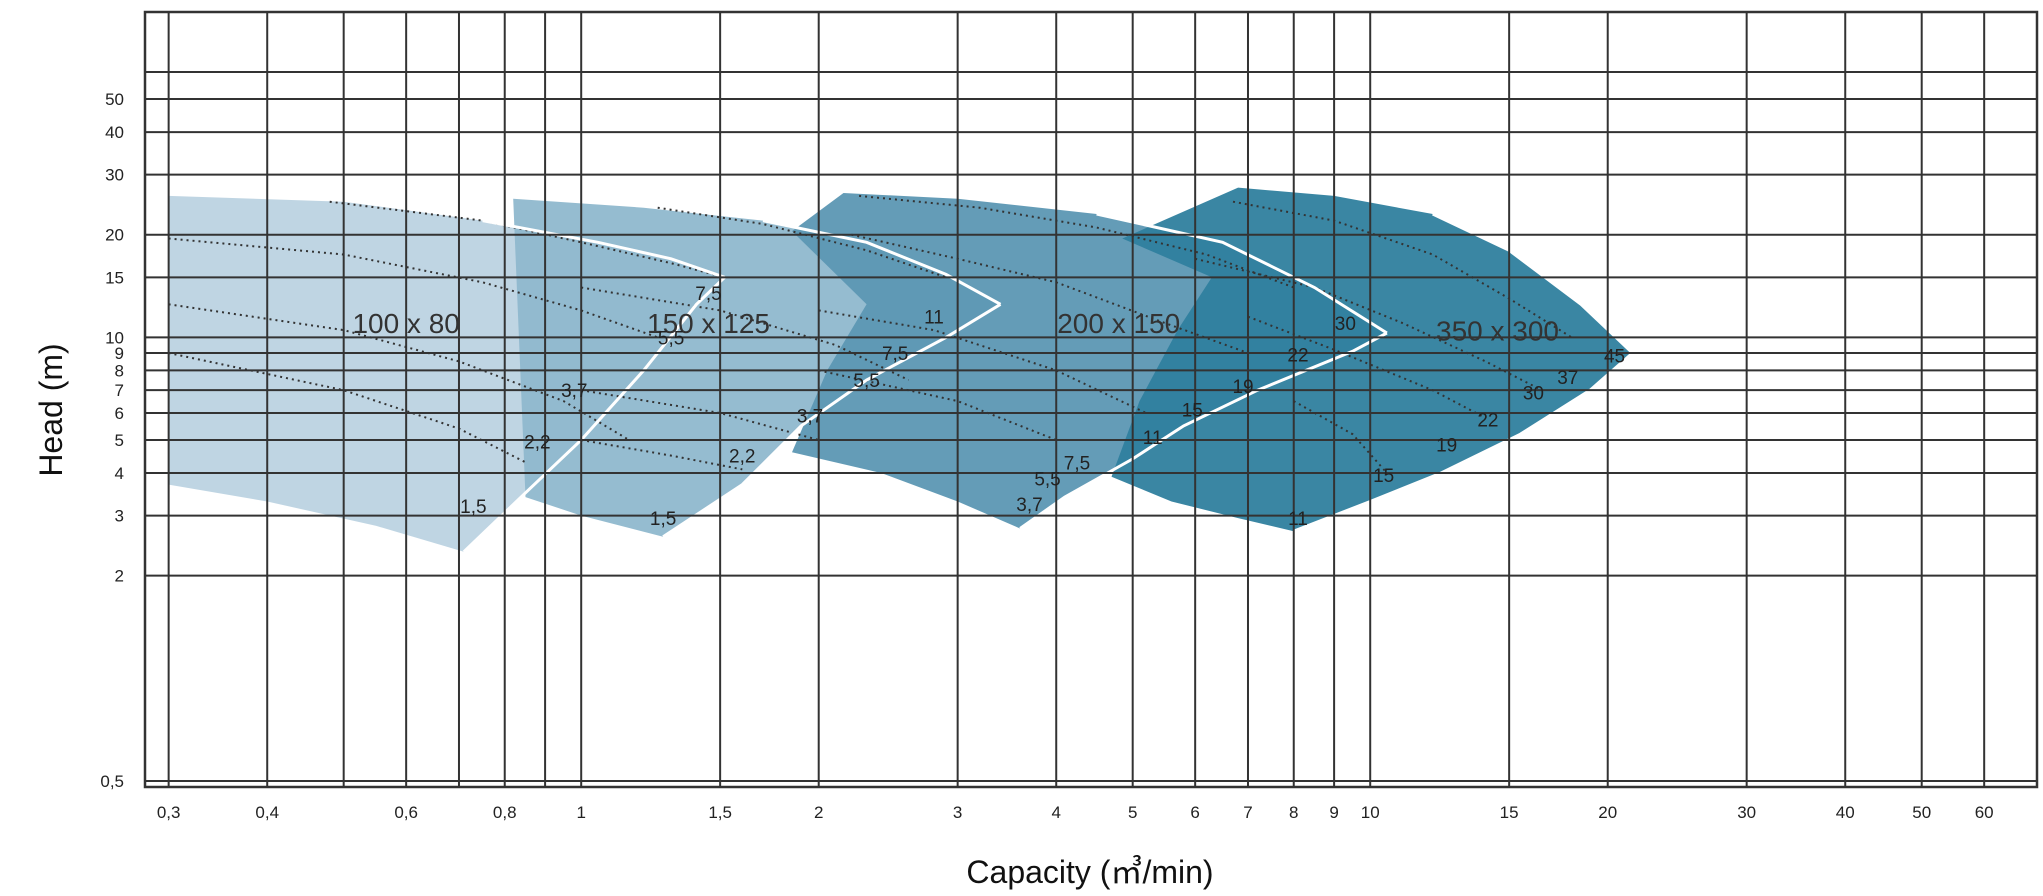 The width and height of the screenshot is (2043, 896). Describe the element at coordinates (1089, 872) in the screenshot. I see `x-axis-title: Capacity (㎥/min)` at that location.